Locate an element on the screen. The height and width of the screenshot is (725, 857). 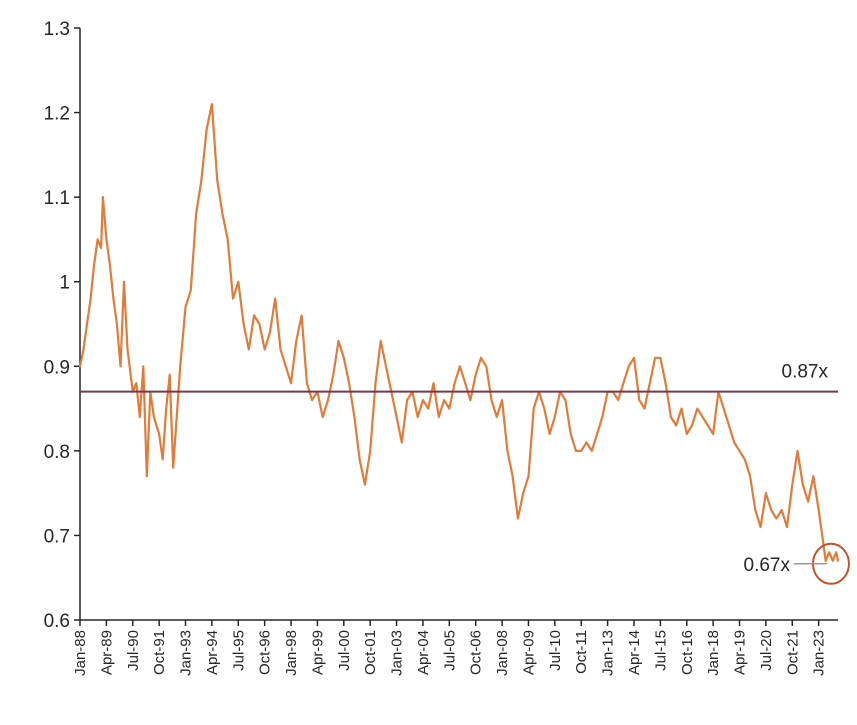
x-tick-label: Oct-91 is located at coordinates (159, 652).